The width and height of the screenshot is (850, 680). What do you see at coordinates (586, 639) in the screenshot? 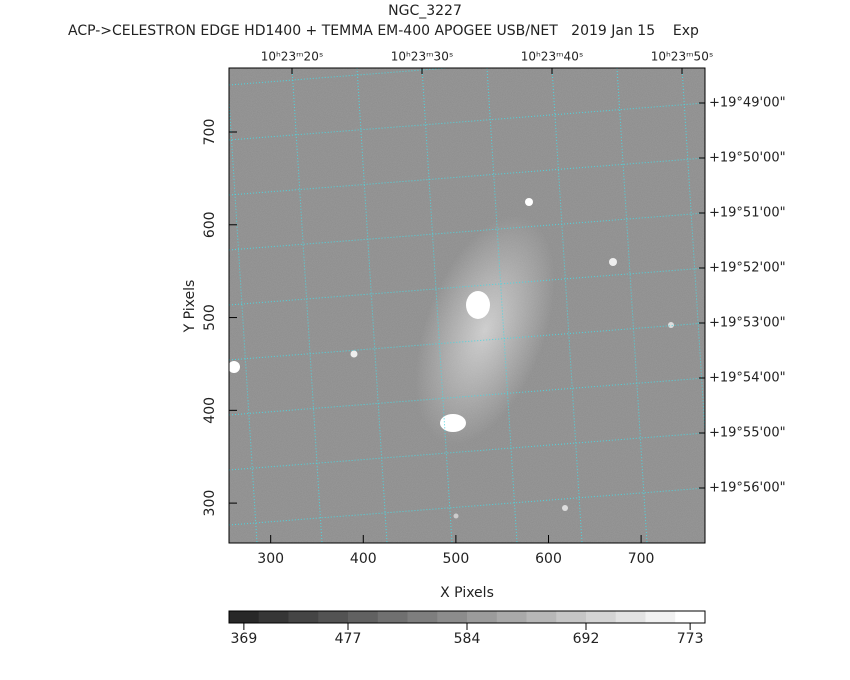
I see `colorbar-tick-label: 692` at bounding box center [586, 639].